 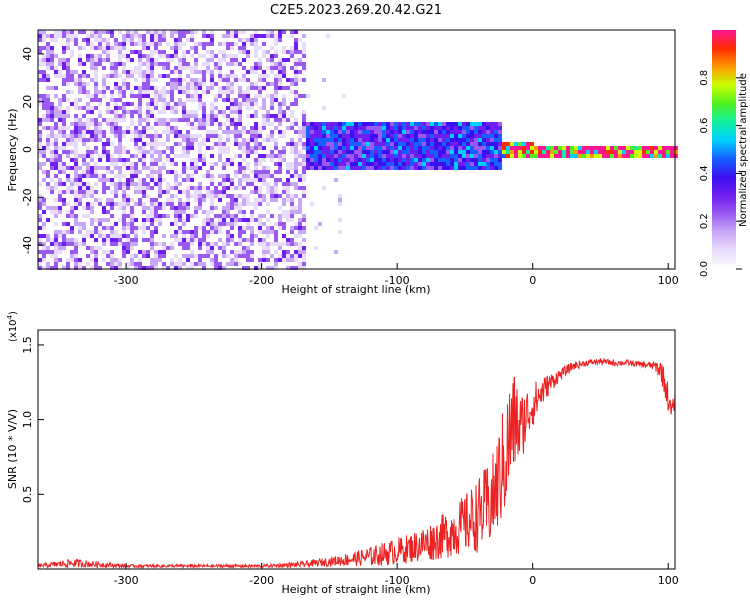 What do you see at coordinates (704, 269) in the screenshot?
I see `colorbar-tick-label: 0.0` at bounding box center [704, 269].